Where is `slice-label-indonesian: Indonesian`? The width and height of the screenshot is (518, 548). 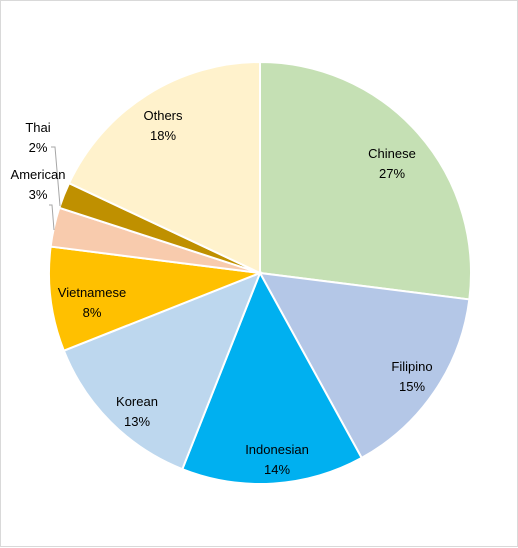 slice-label-indonesian: Indonesian is located at coordinates (277, 449).